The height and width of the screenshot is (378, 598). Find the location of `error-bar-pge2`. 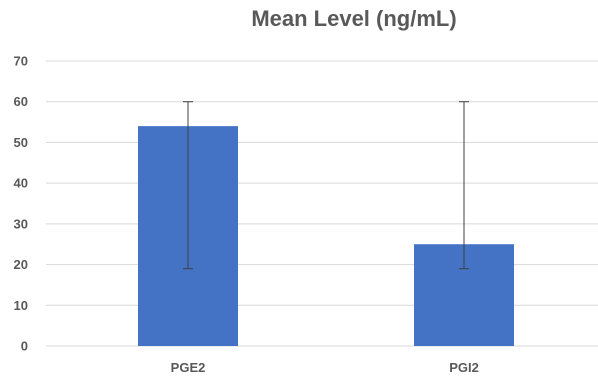

error-bar-pge2 is located at coordinates (188, 185).